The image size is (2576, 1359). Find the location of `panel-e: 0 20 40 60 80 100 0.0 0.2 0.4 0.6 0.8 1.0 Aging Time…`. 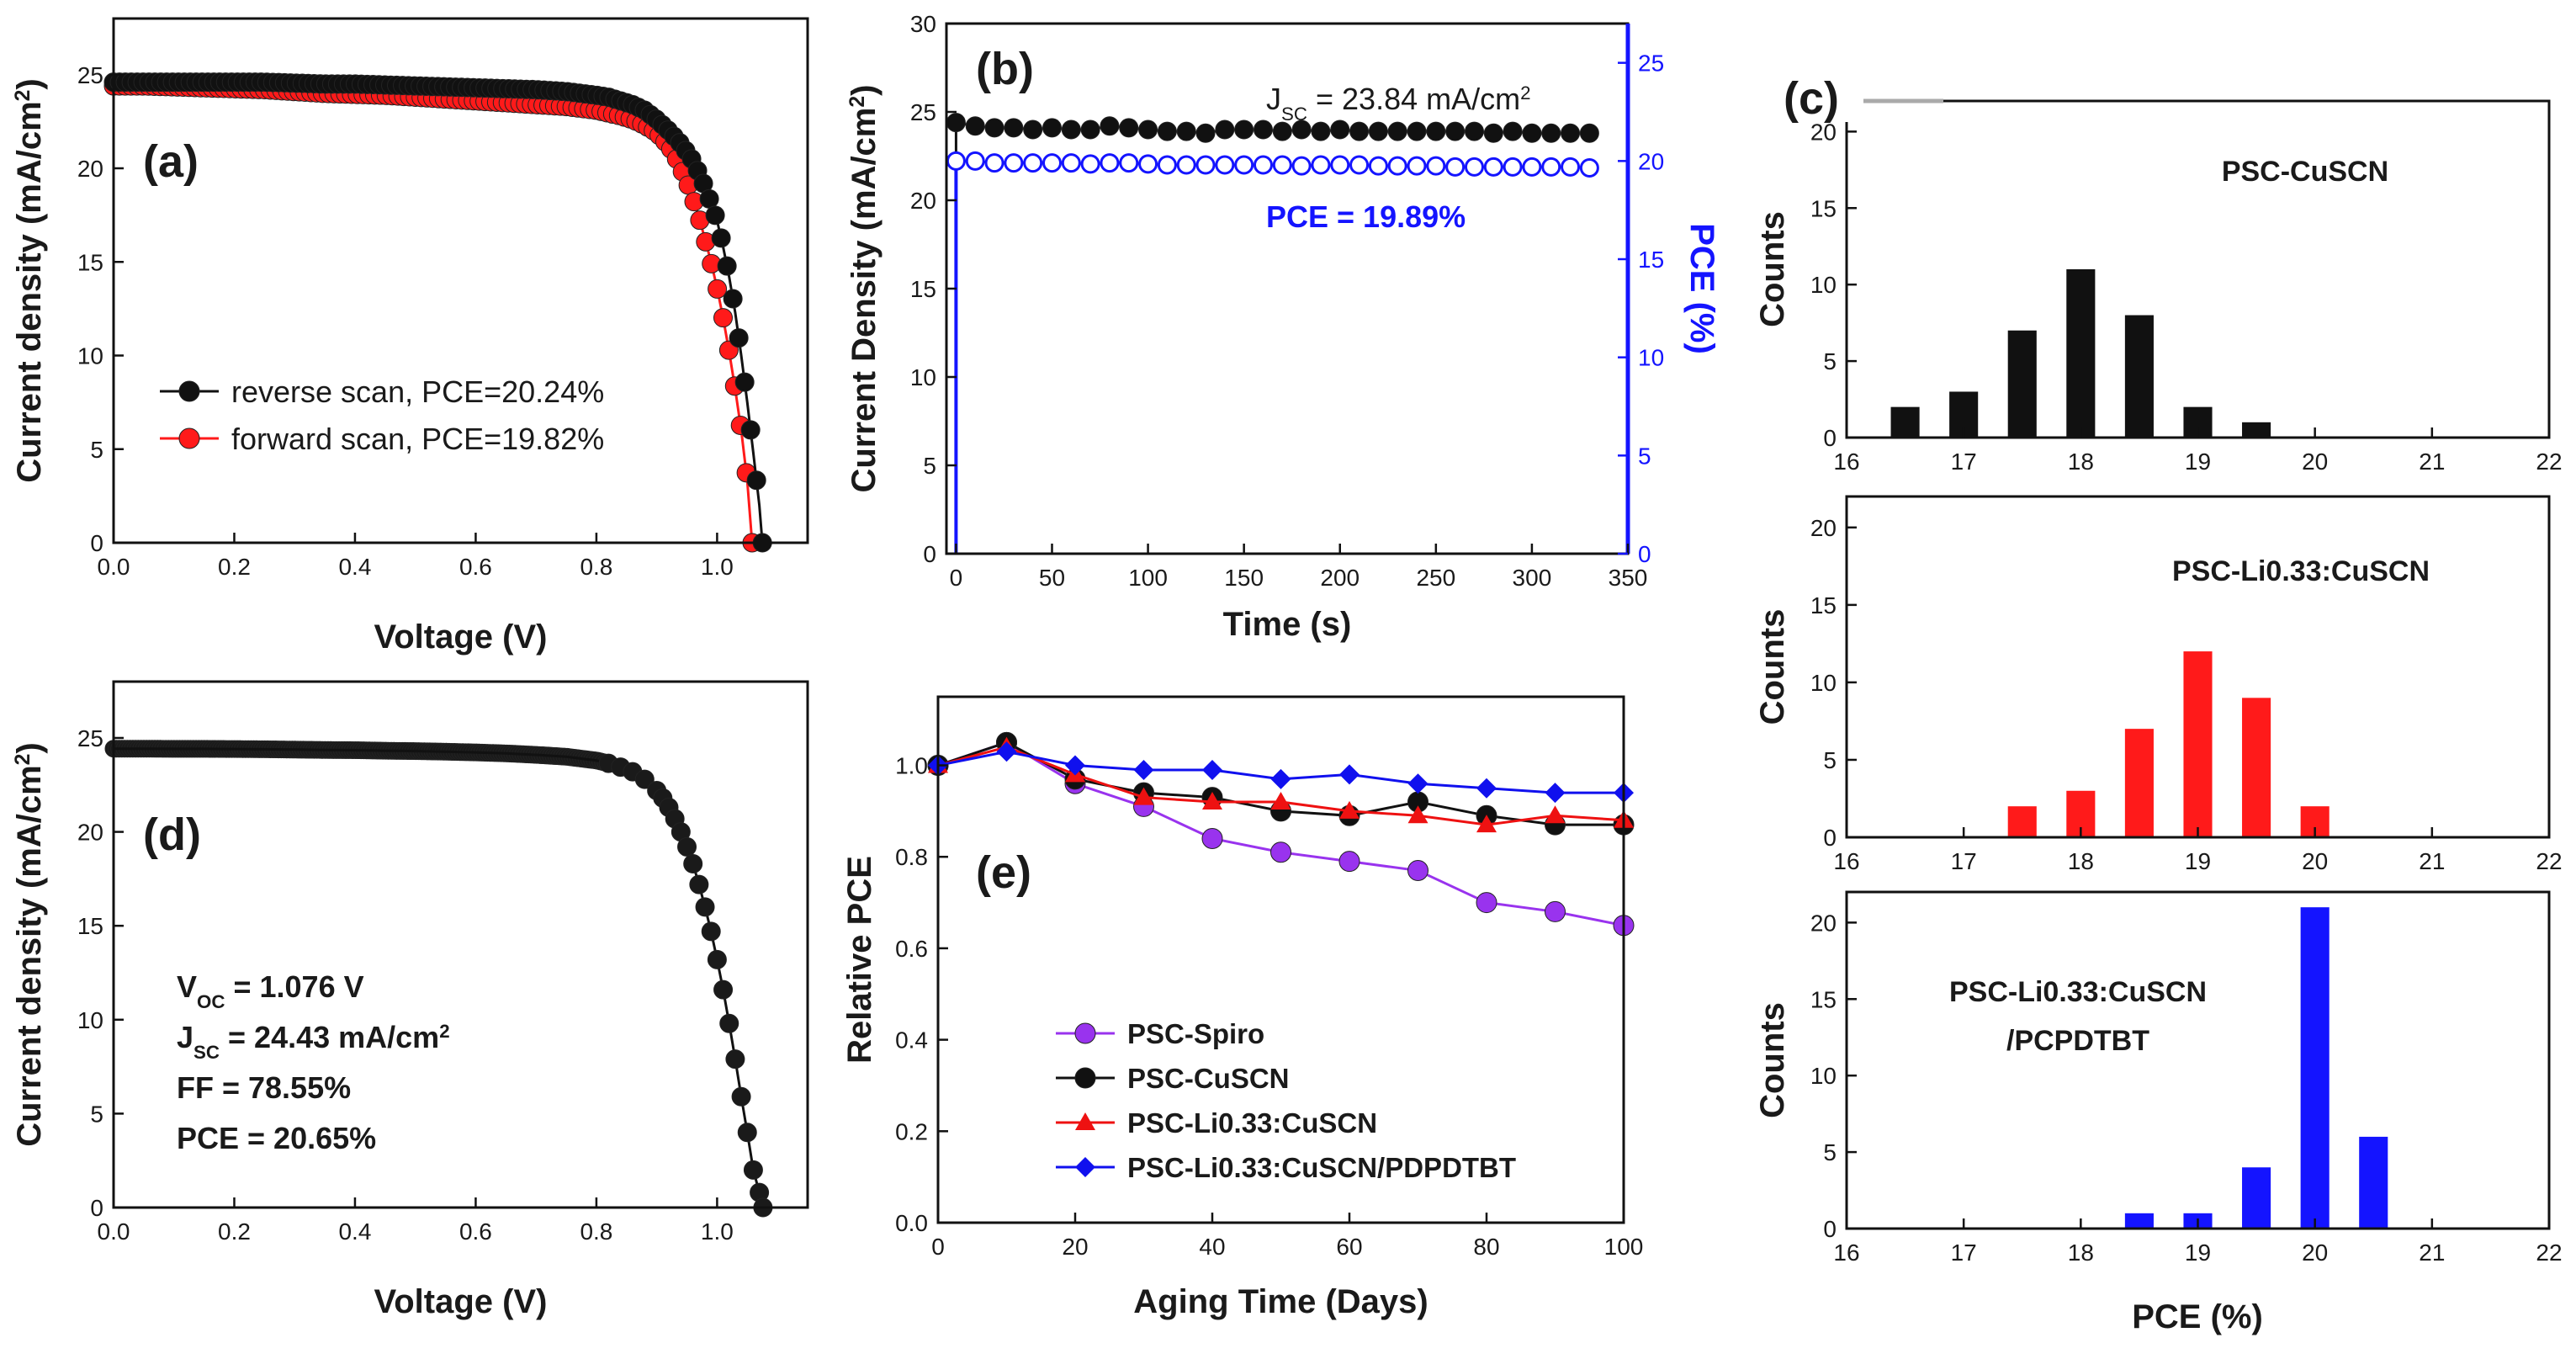

panel-e: 0 20 40 60 80 100 0.0 0.2 0.4 0.6 0.8 1.0 Aging Time… is located at coordinates (1242, 1007).